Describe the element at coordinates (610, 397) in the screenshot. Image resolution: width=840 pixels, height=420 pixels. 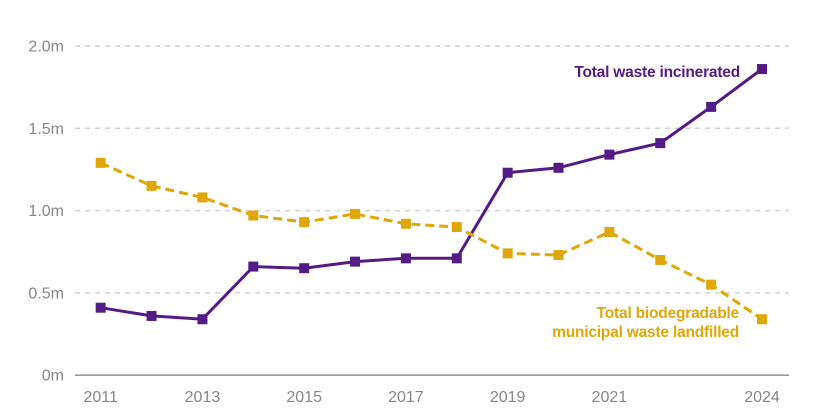
I see `x-axis-tick-label: 2021` at that location.